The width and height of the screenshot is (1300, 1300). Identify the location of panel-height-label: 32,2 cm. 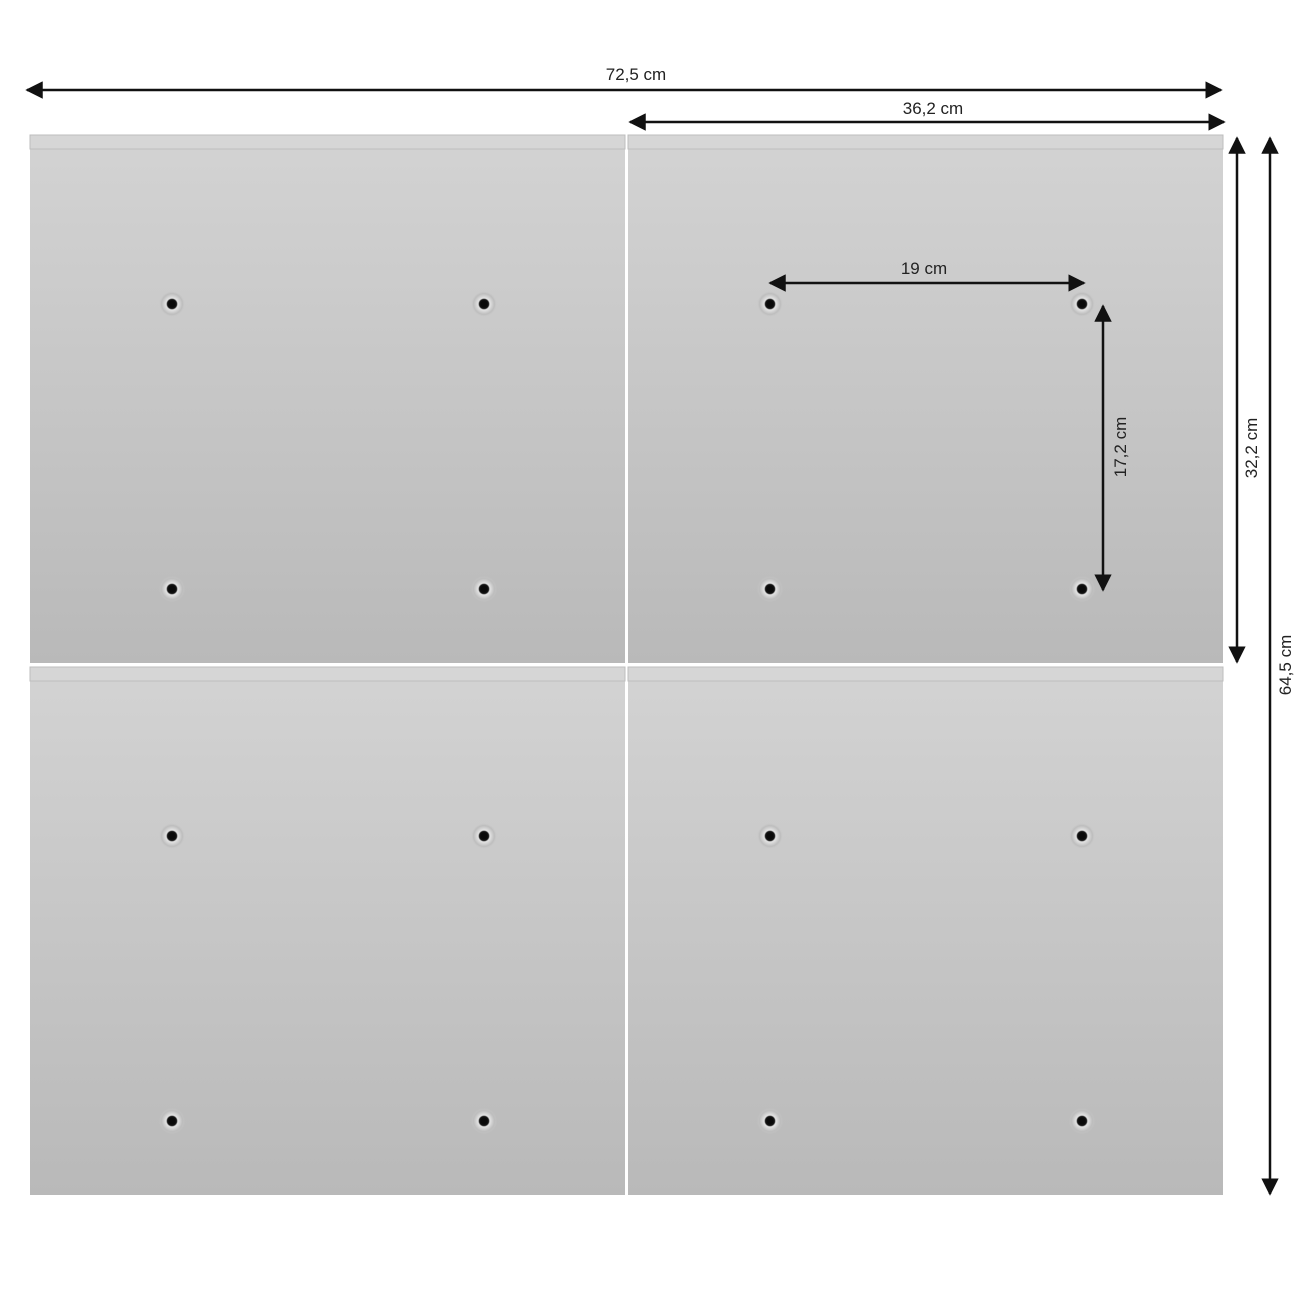
(1251, 448).